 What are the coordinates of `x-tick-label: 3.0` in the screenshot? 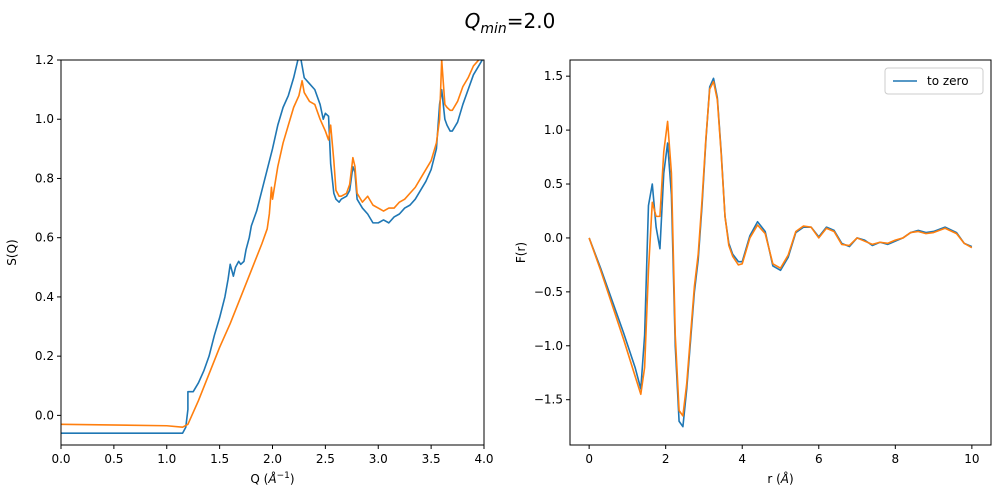 It's located at (378, 459).